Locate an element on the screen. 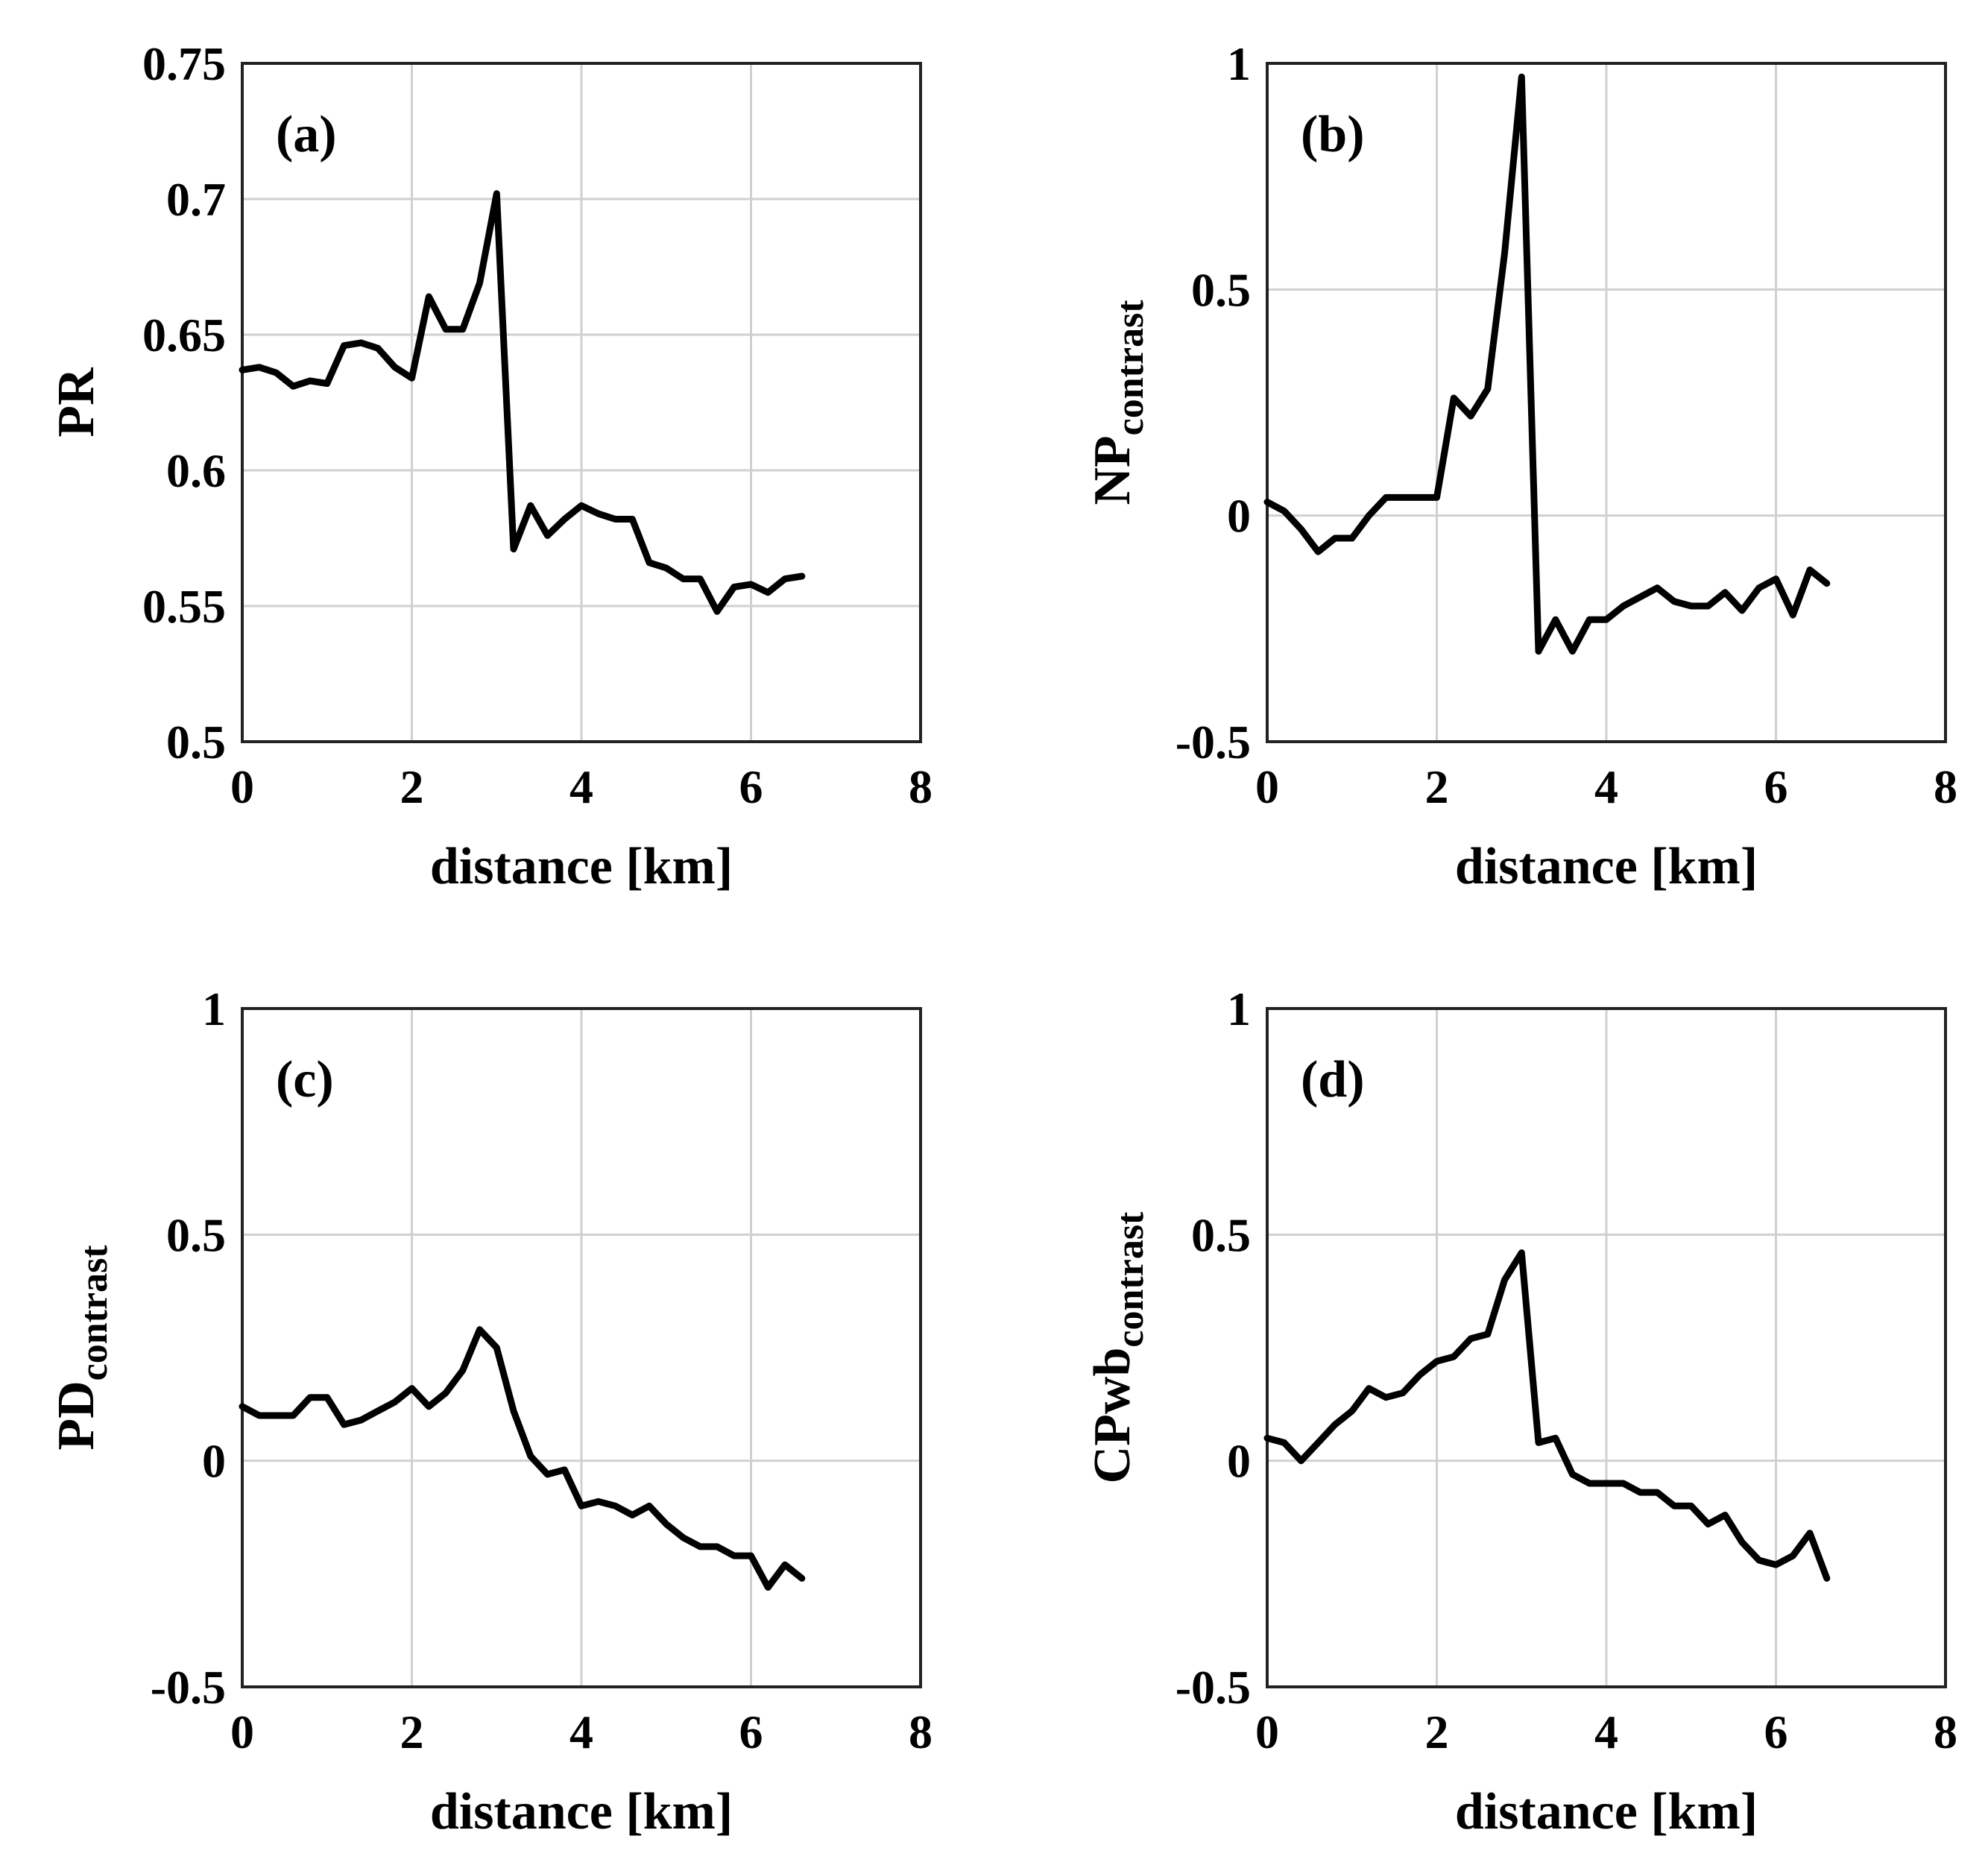 Image resolution: width=1988 pixels, height=1868 pixels. panel-label: (a) is located at coordinates (307, 134).